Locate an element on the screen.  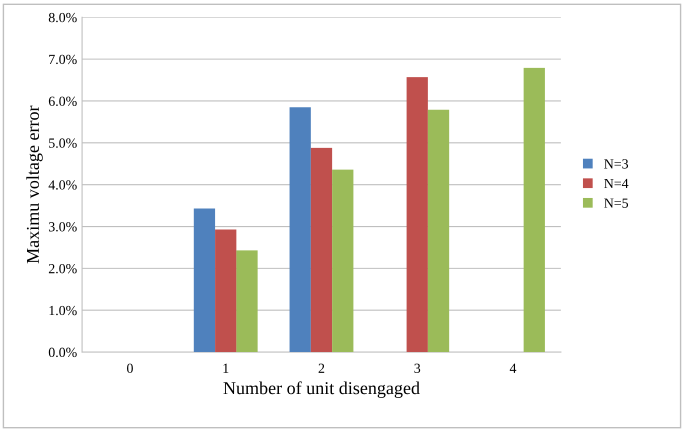
x-tick-label: 2 is located at coordinates (321, 368).